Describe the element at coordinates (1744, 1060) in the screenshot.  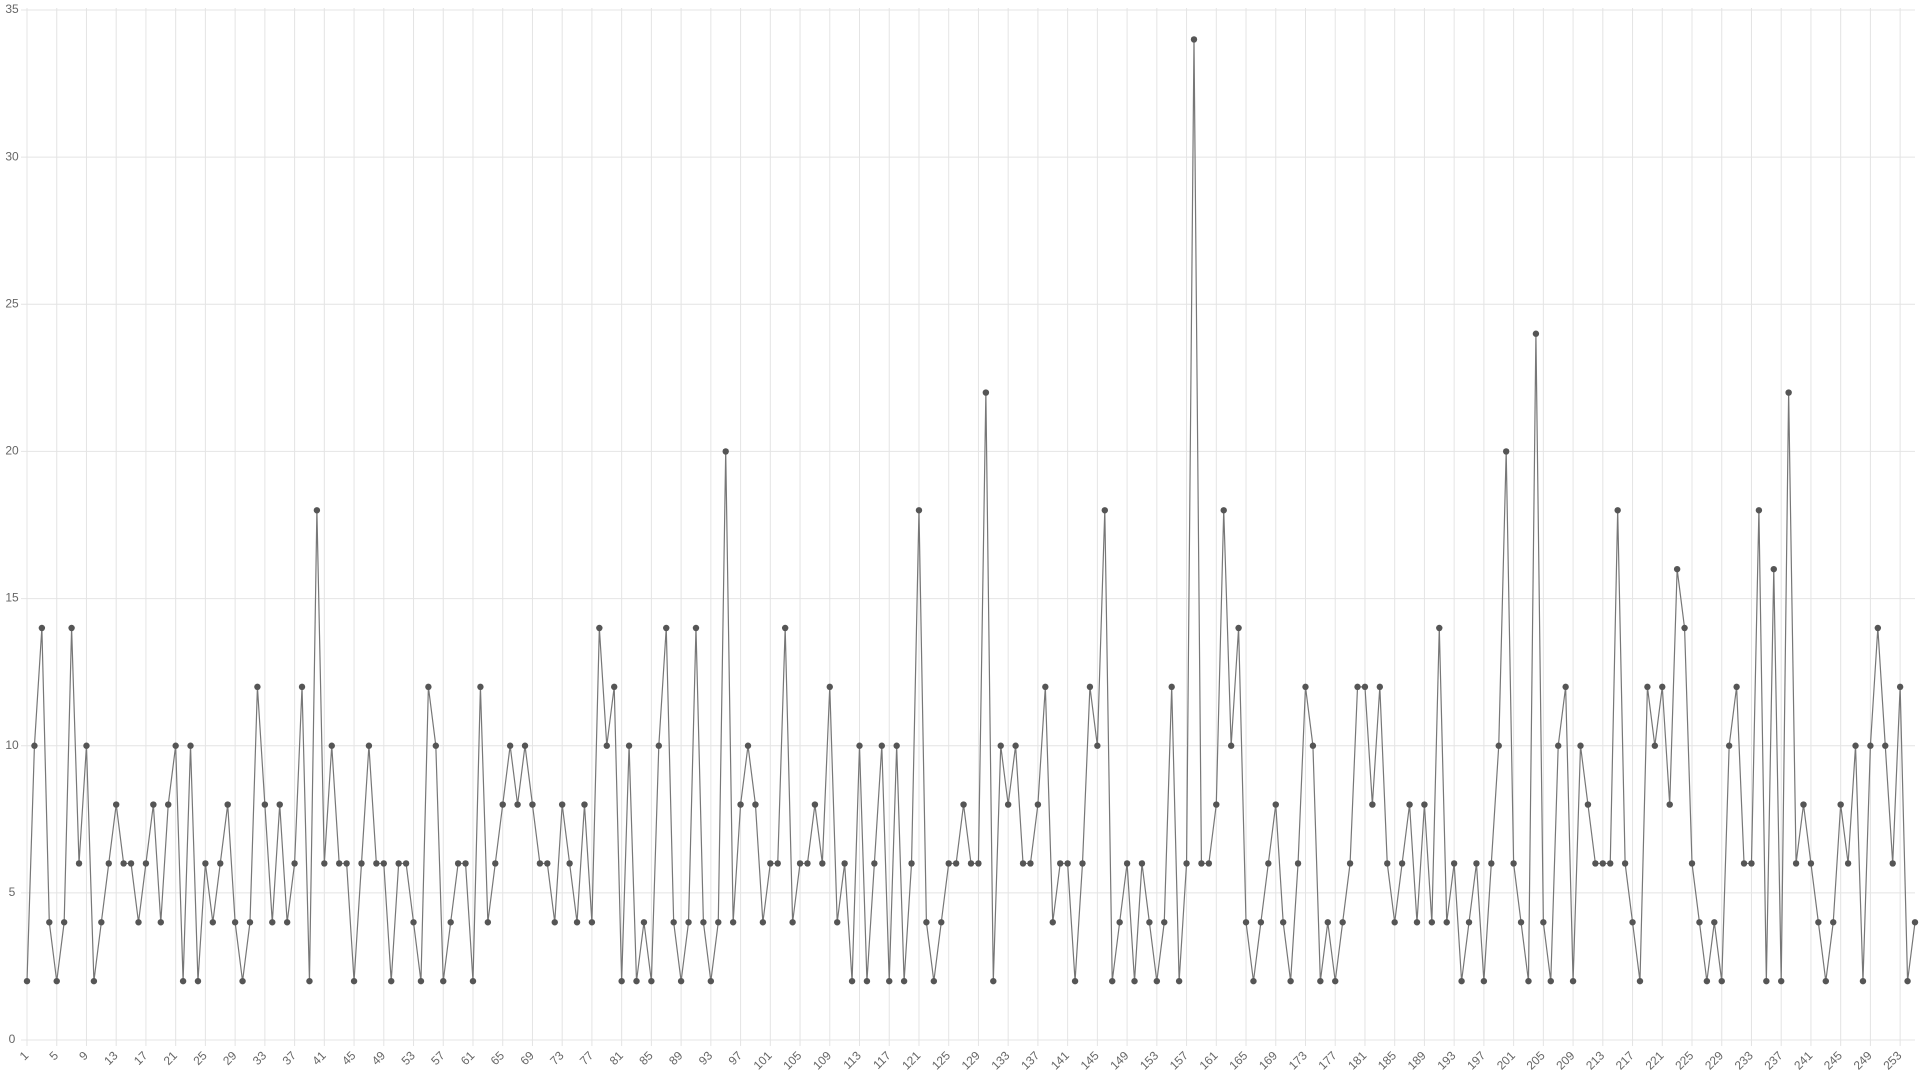
I see `x-tick-label: 233` at that location.